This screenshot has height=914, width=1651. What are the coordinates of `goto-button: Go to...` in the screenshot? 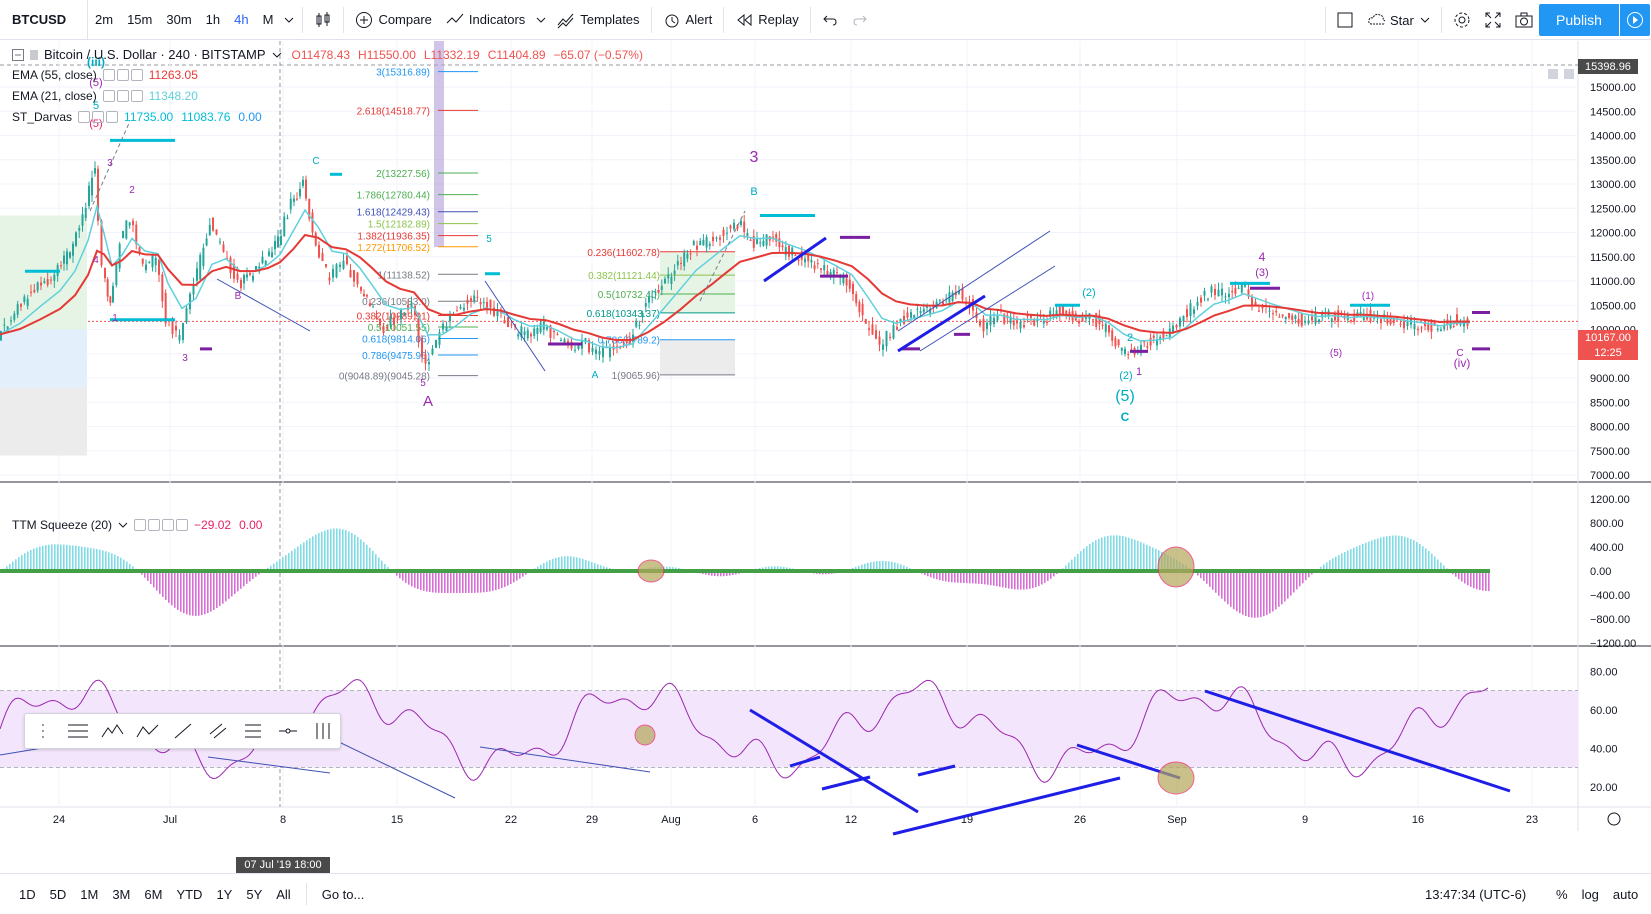 It's located at (343, 894).